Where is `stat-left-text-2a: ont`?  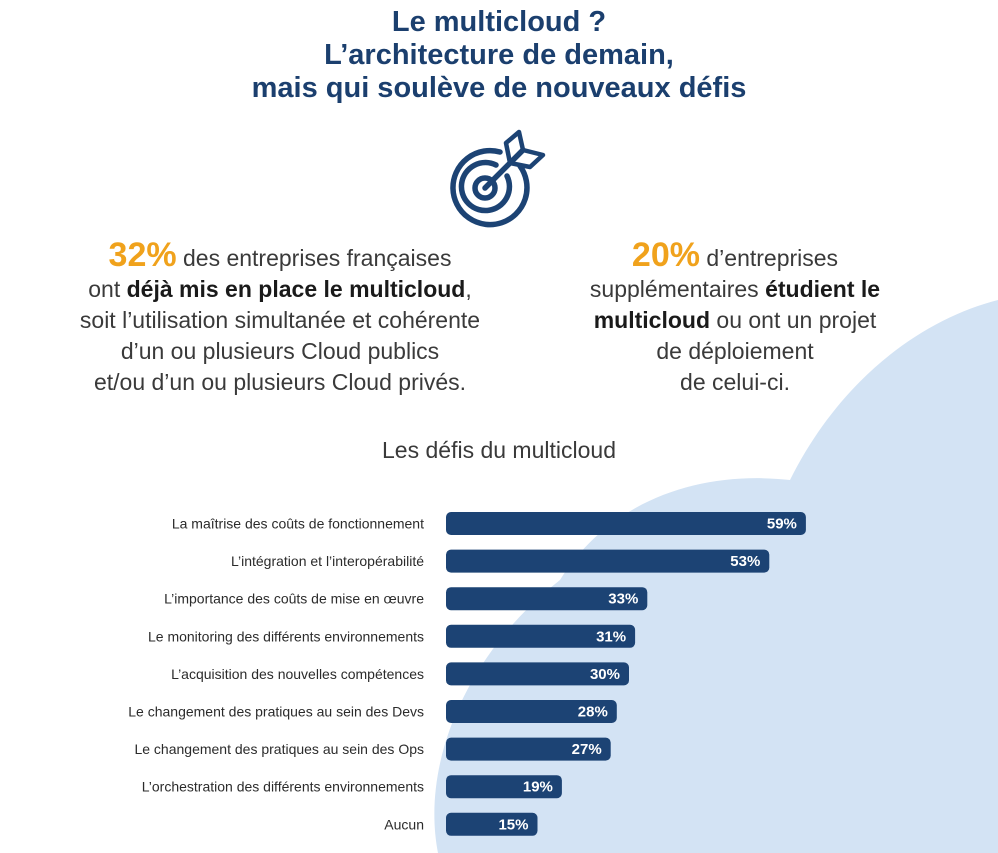
stat-left-text-2a: ont is located at coordinates (107, 289).